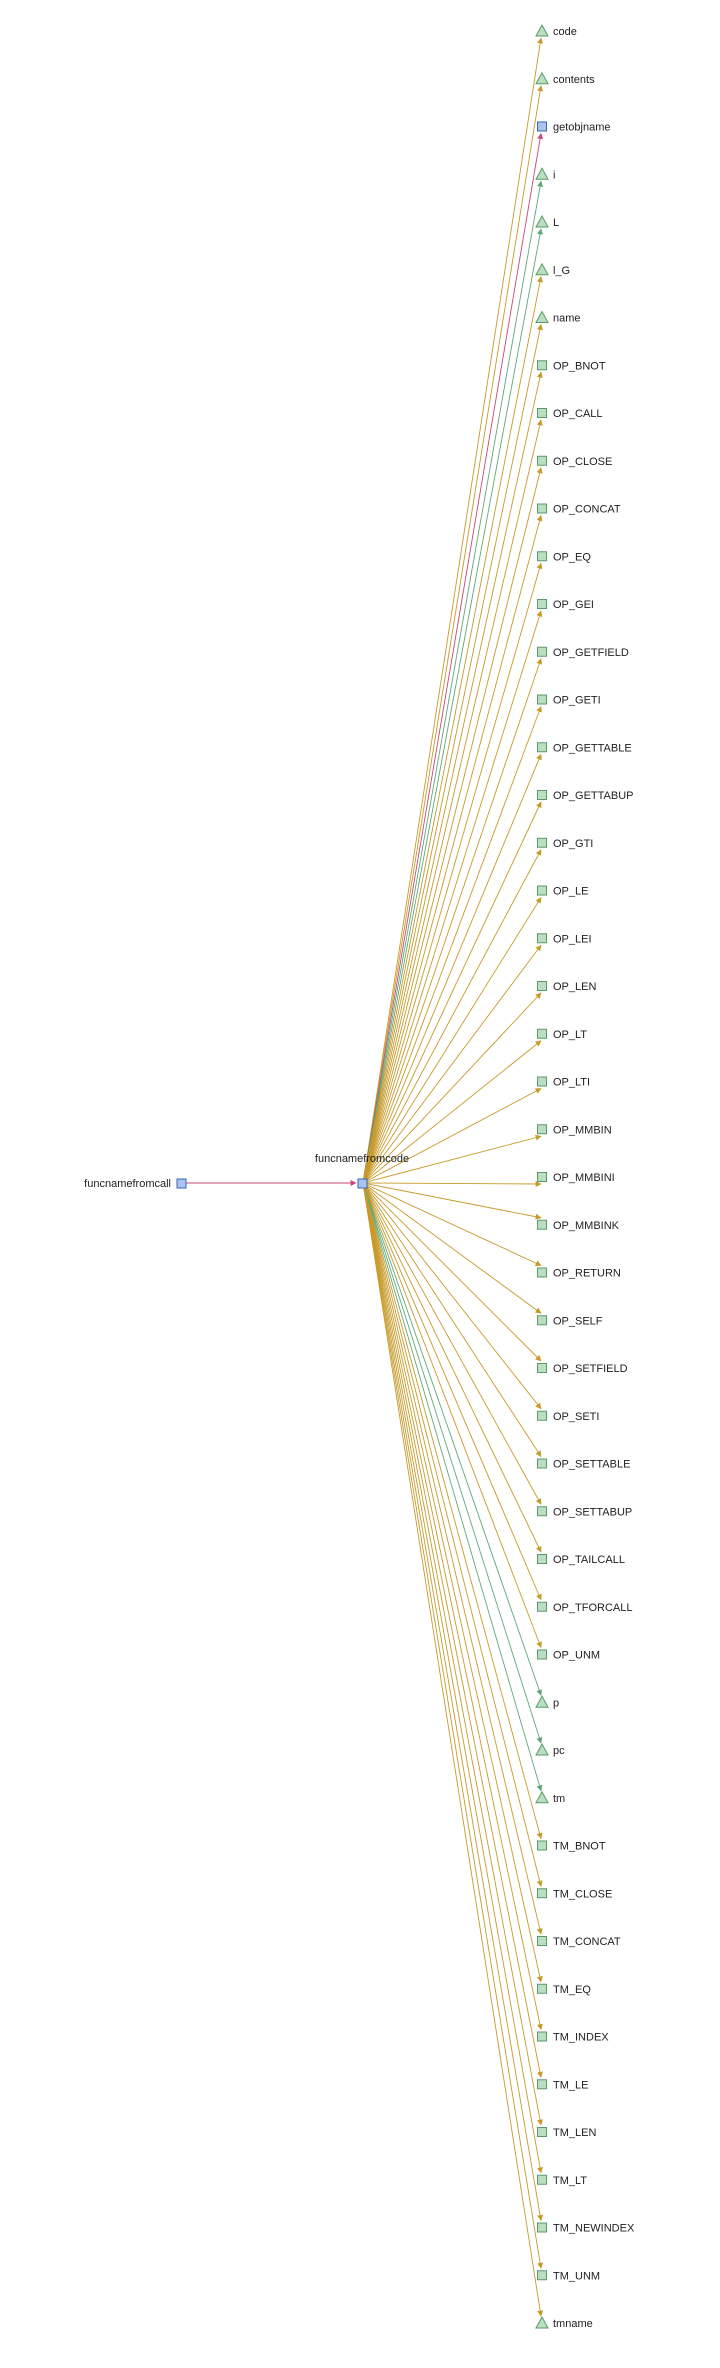 The height and width of the screenshot is (2368, 720). I want to click on edge-to-op-unm, so click(452, 1415).